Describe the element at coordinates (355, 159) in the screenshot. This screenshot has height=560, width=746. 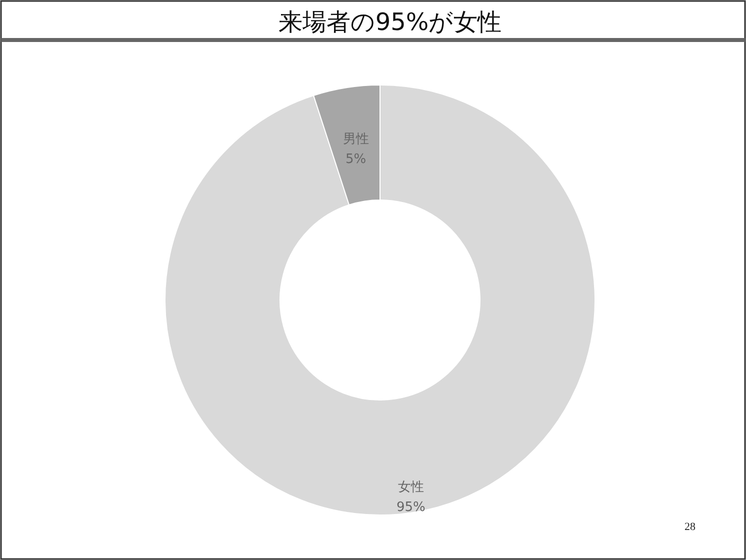
I see `data-label: 5%` at that location.